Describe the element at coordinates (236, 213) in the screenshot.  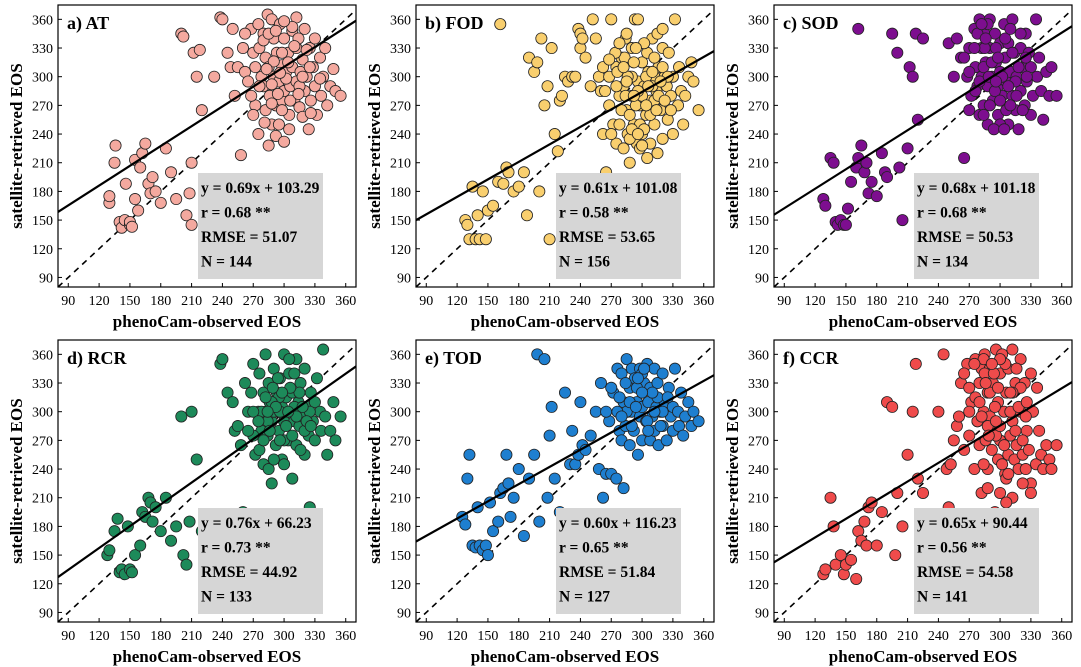
I see `stats-line: r = 0.68 **` at that location.